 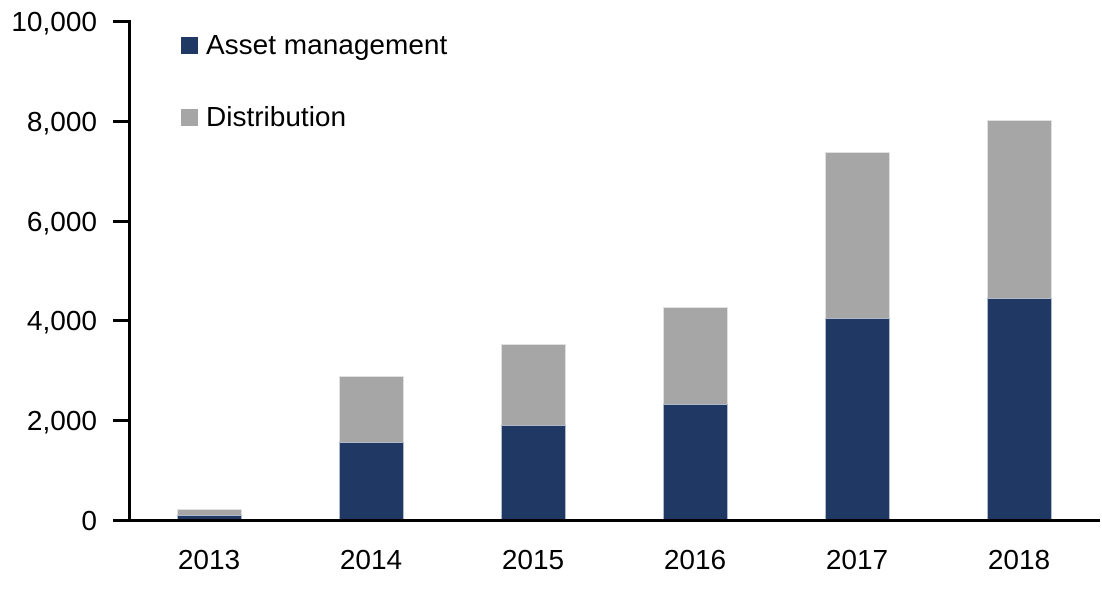 What do you see at coordinates (371, 559) in the screenshot?
I see `x-tick-label: 2014` at bounding box center [371, 559].